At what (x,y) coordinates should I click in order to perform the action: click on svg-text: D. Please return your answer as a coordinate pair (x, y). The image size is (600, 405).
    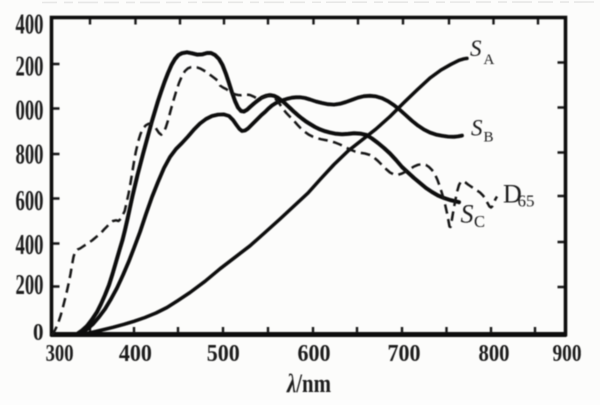
    Looking at the image, I should click on (512, 194).